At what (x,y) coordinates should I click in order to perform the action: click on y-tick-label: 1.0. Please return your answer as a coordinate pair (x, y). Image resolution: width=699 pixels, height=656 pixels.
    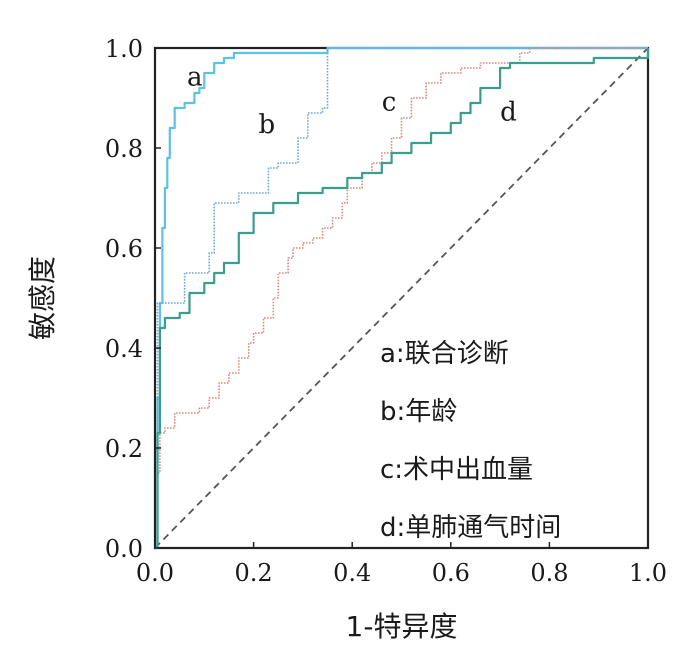
    Looking at the image, I should click on (124, 49).